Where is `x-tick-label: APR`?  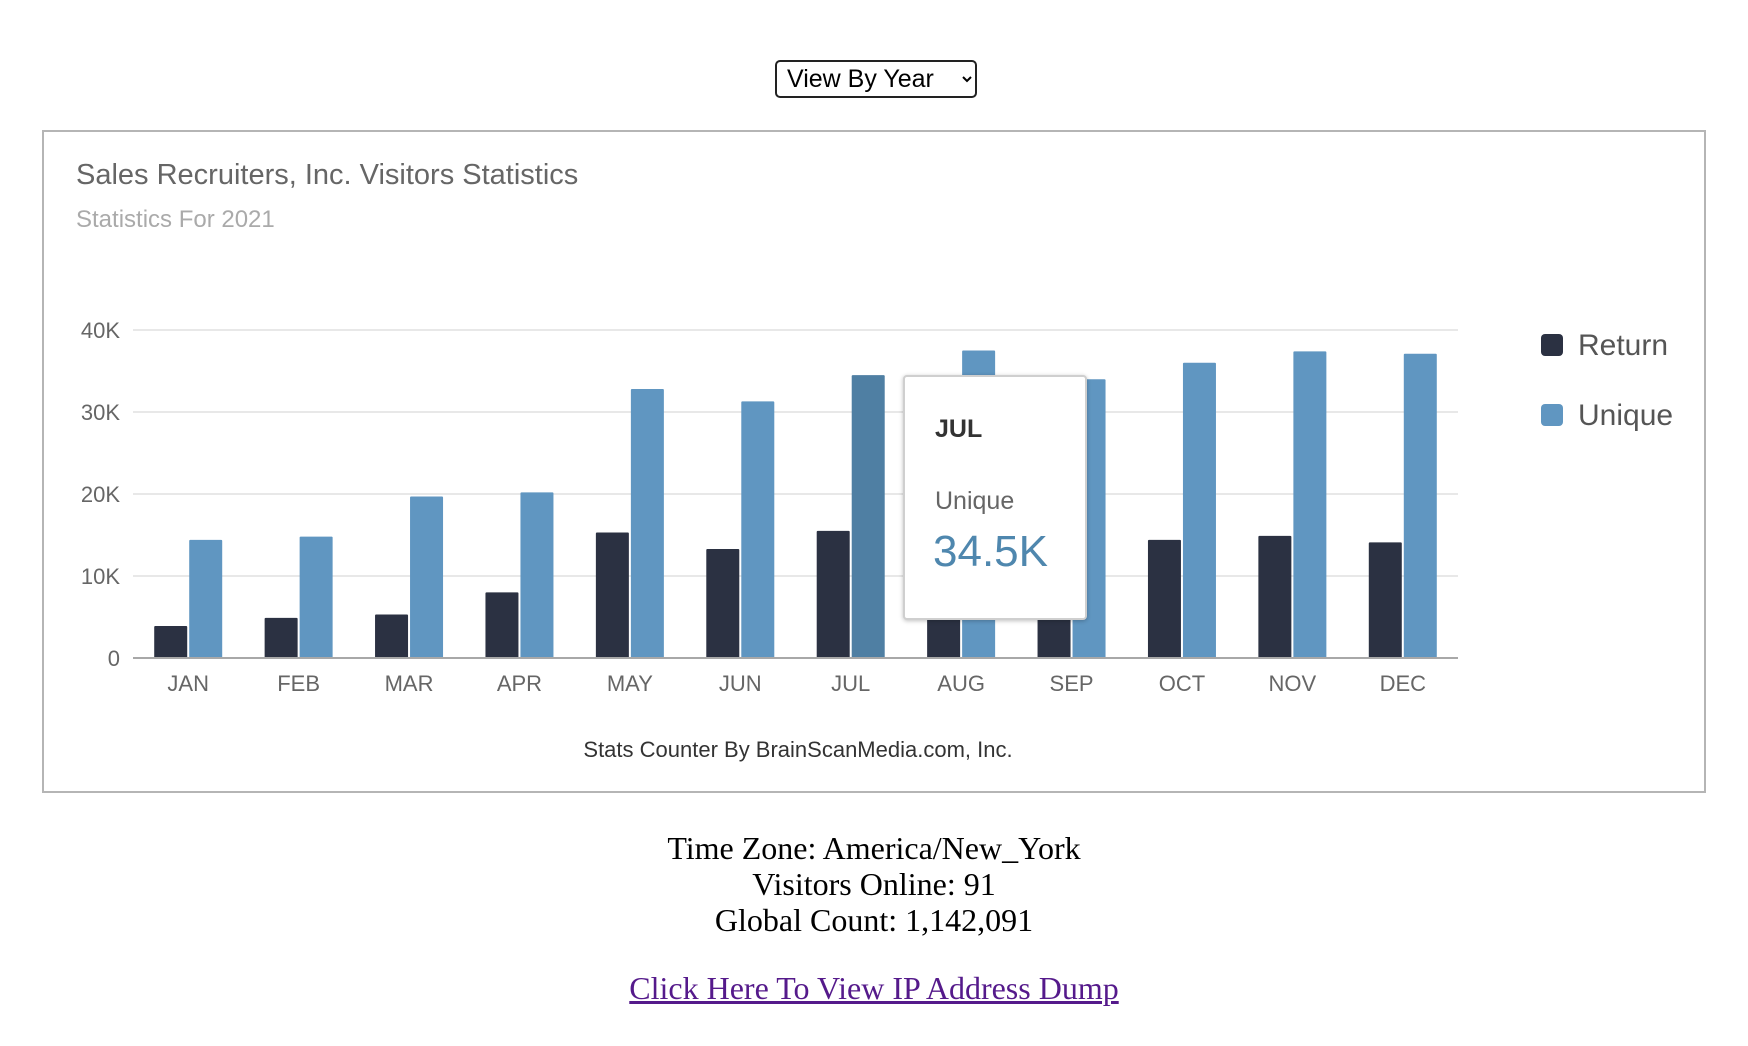
x-tick-label: APR is located at coordinates (519, 683).